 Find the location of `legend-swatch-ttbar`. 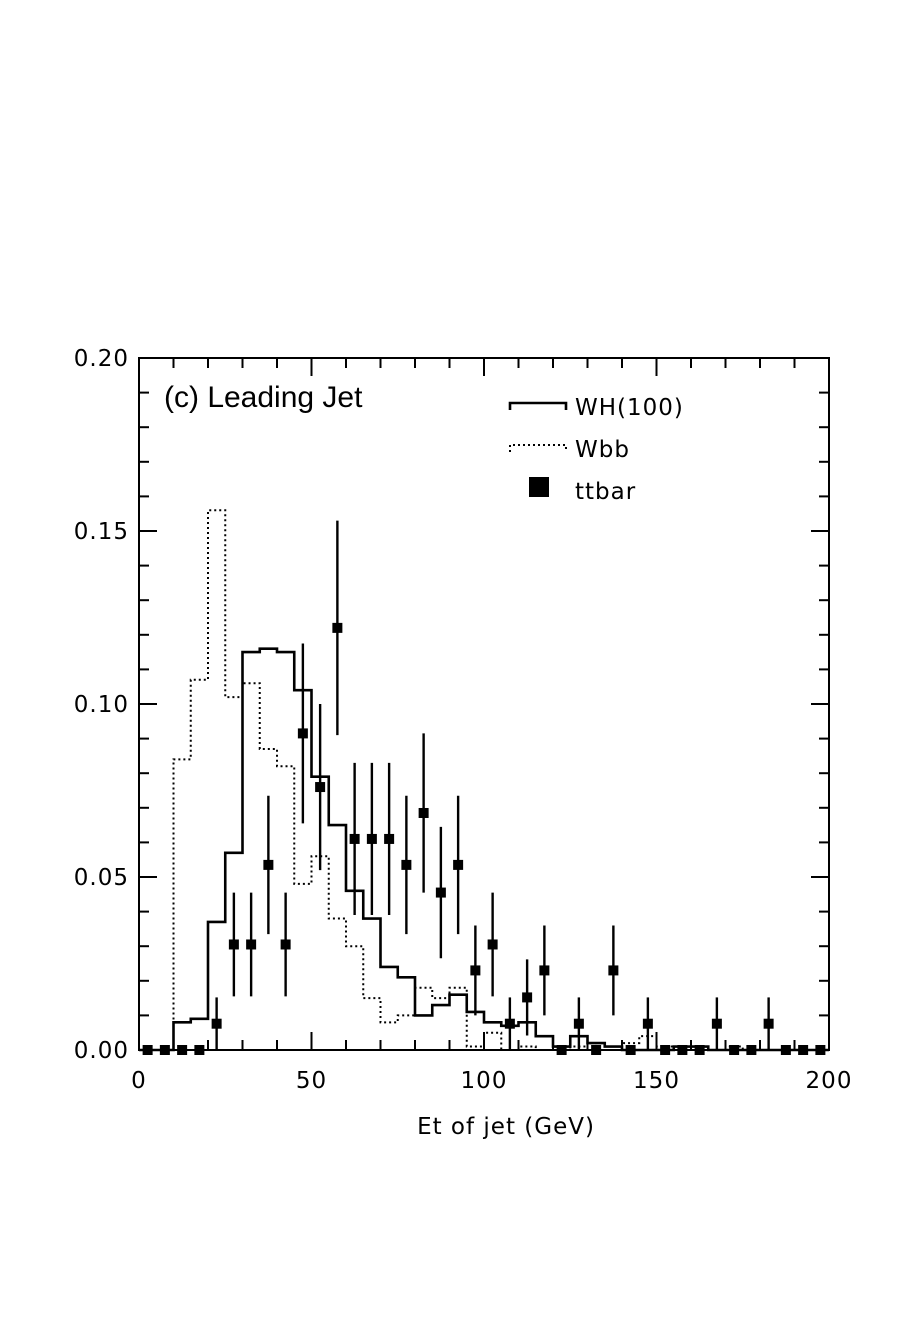

legend-swatch-ttbar is located at coordinates (539, 487).